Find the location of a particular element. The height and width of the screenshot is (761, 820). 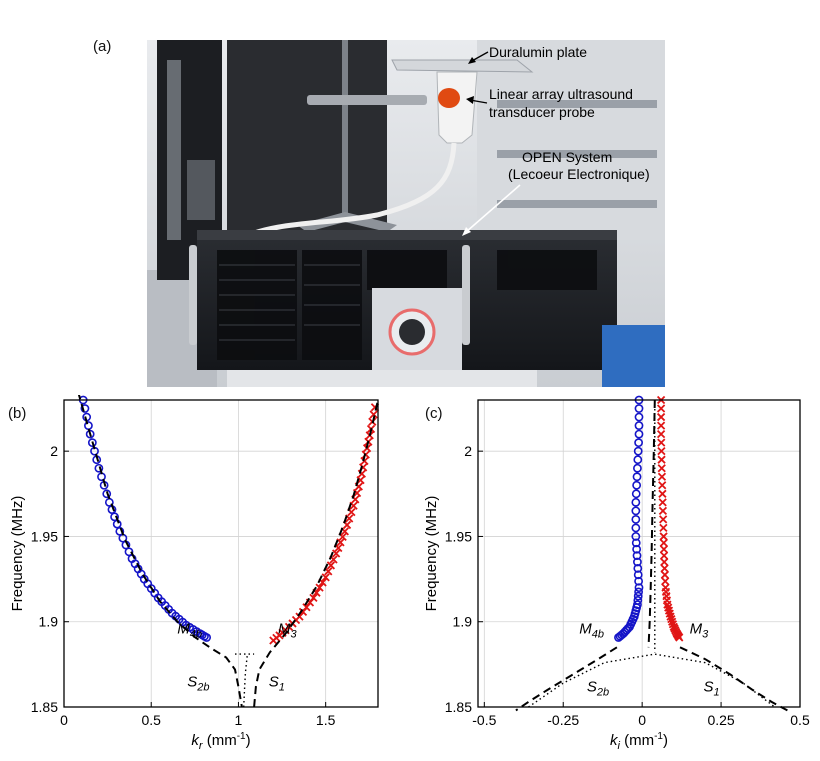

x-tick-label: 1 is located at coordinates (239, 720).